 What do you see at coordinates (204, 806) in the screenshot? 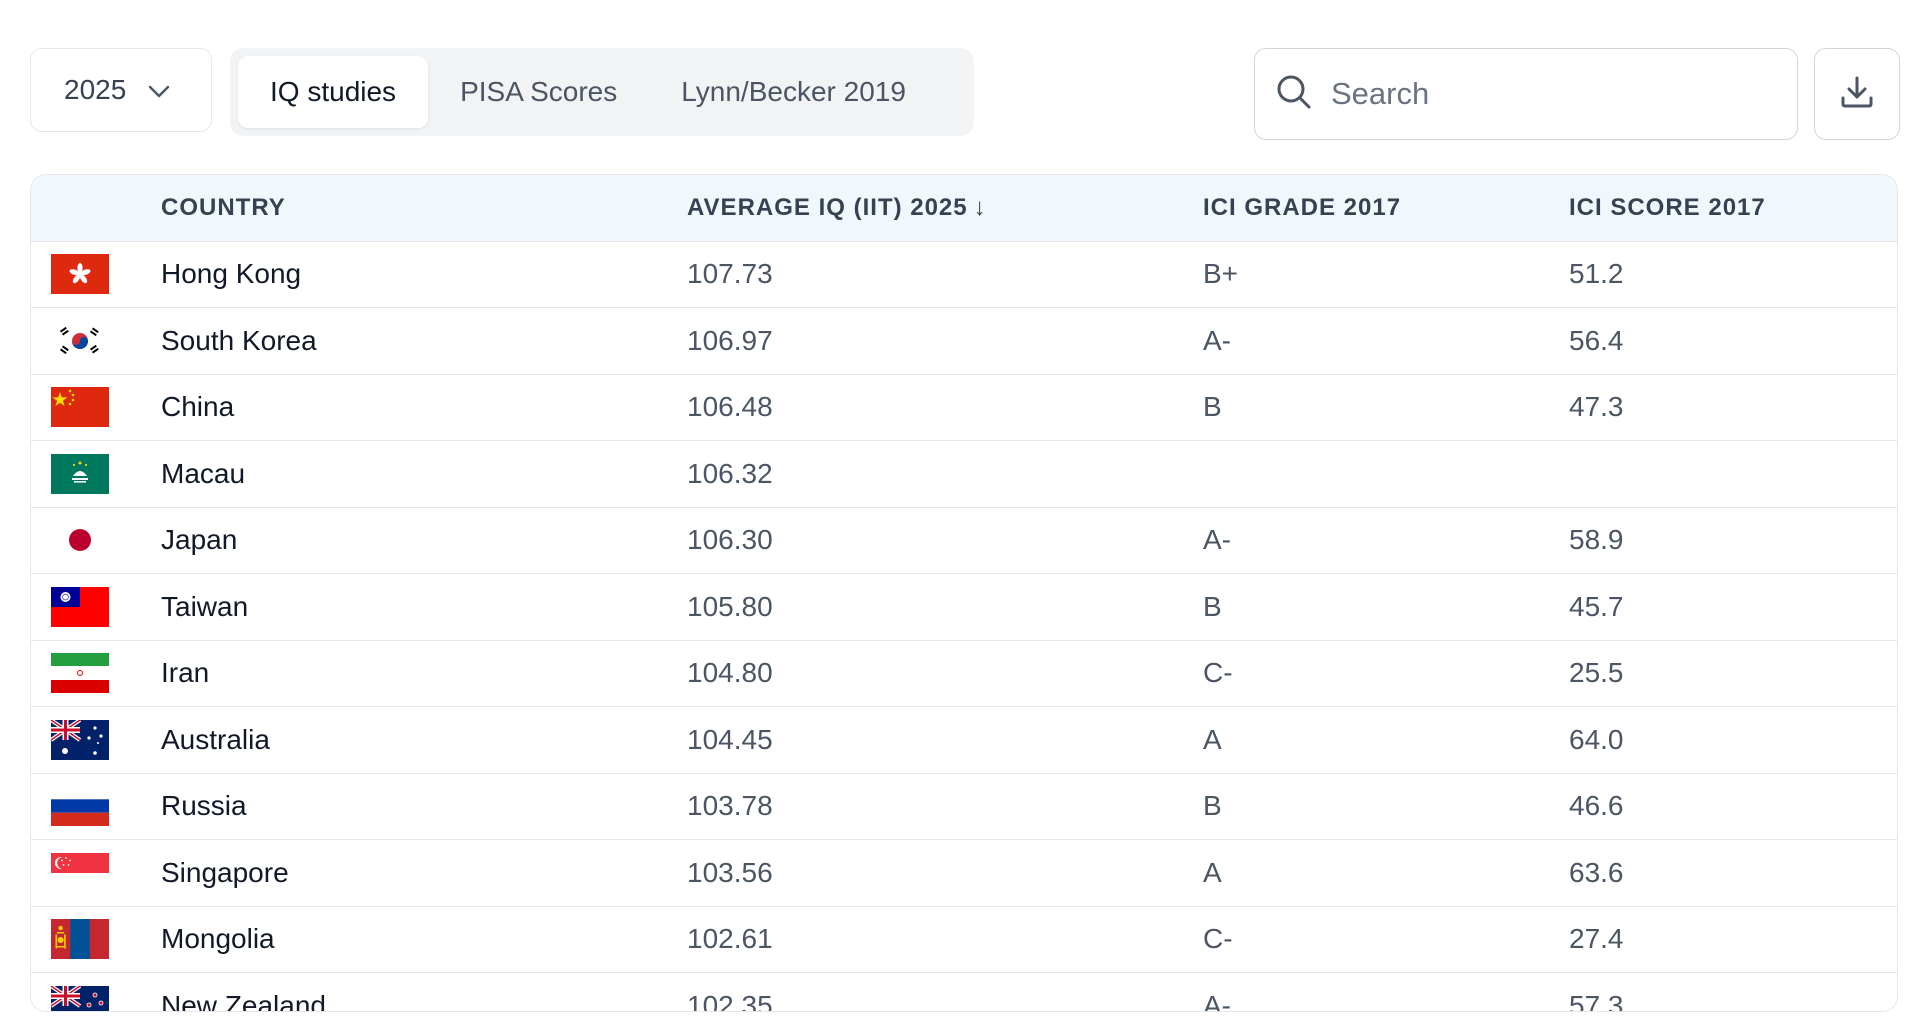
I see `country-cell: Russia` at bounding box center [204, 806].